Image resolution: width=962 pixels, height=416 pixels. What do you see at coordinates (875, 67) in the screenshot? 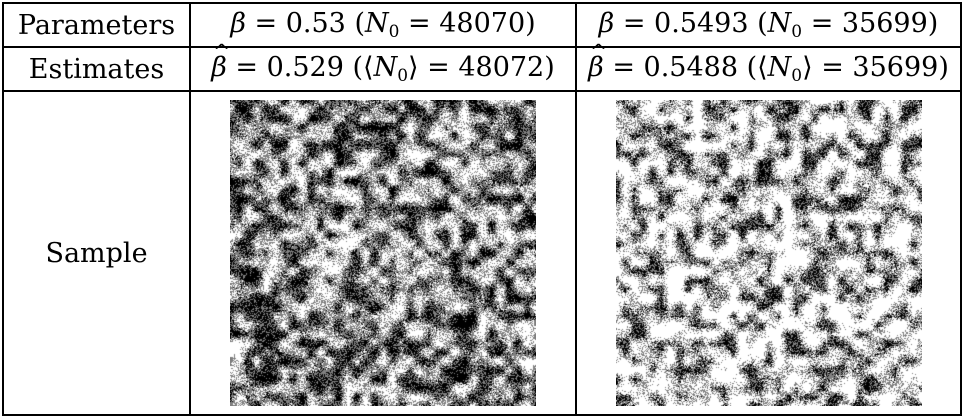
I see `n0-mean-value: ⟩ = 35699)` at bounding box center [875, 67].